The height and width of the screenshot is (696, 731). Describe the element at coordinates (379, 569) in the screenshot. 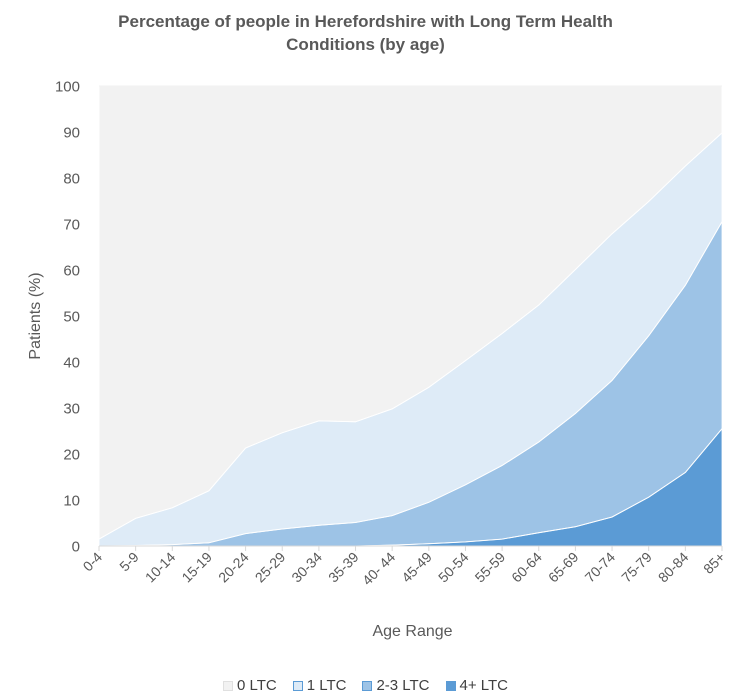

I see `x-tick-label: 40- 44` at that location.